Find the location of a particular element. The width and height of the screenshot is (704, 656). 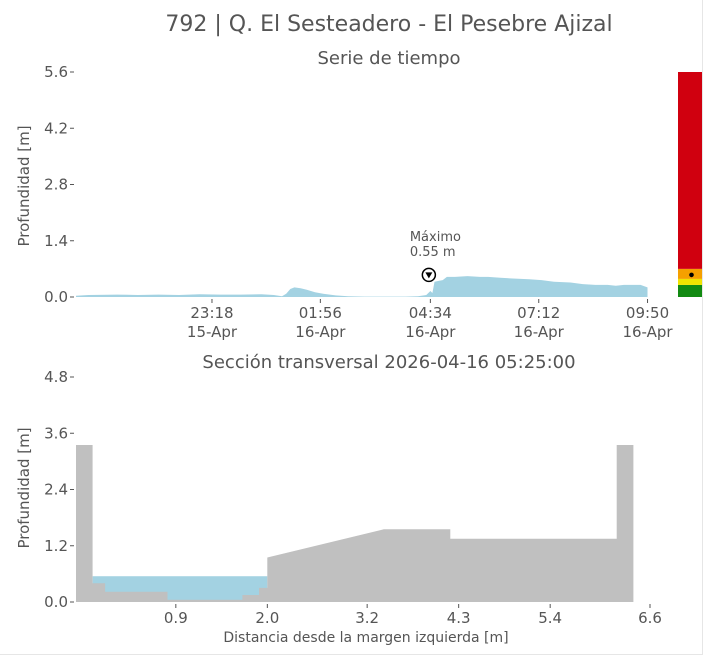

alert-level-green is located at coordinates (690, 290).